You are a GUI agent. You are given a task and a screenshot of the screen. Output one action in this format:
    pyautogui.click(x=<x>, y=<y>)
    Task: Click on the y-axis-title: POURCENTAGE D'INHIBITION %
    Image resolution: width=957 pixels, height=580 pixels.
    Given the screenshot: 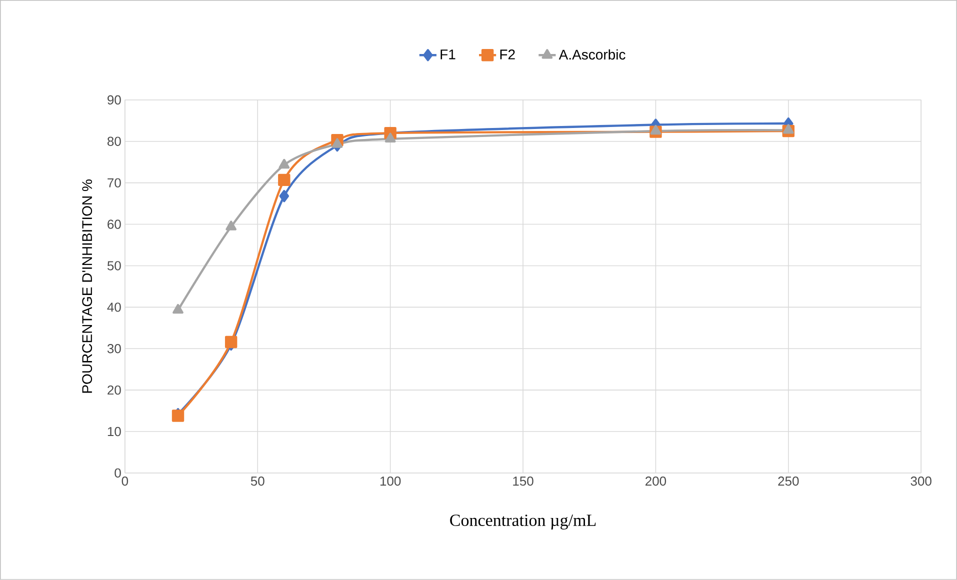 What is the action you would take?
    pyautogui.click(x=87, y=286)
    